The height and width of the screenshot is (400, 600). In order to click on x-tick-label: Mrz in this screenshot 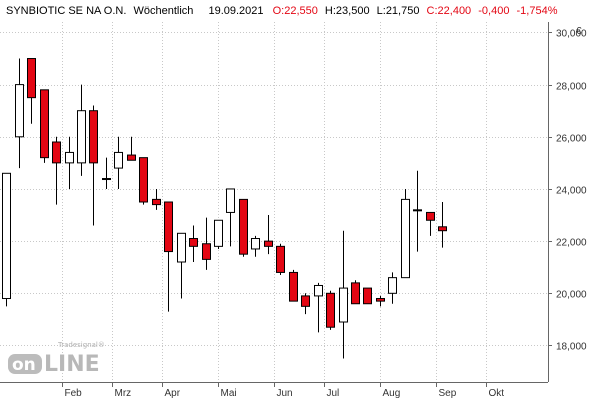, I will do `click(123, 393)`.